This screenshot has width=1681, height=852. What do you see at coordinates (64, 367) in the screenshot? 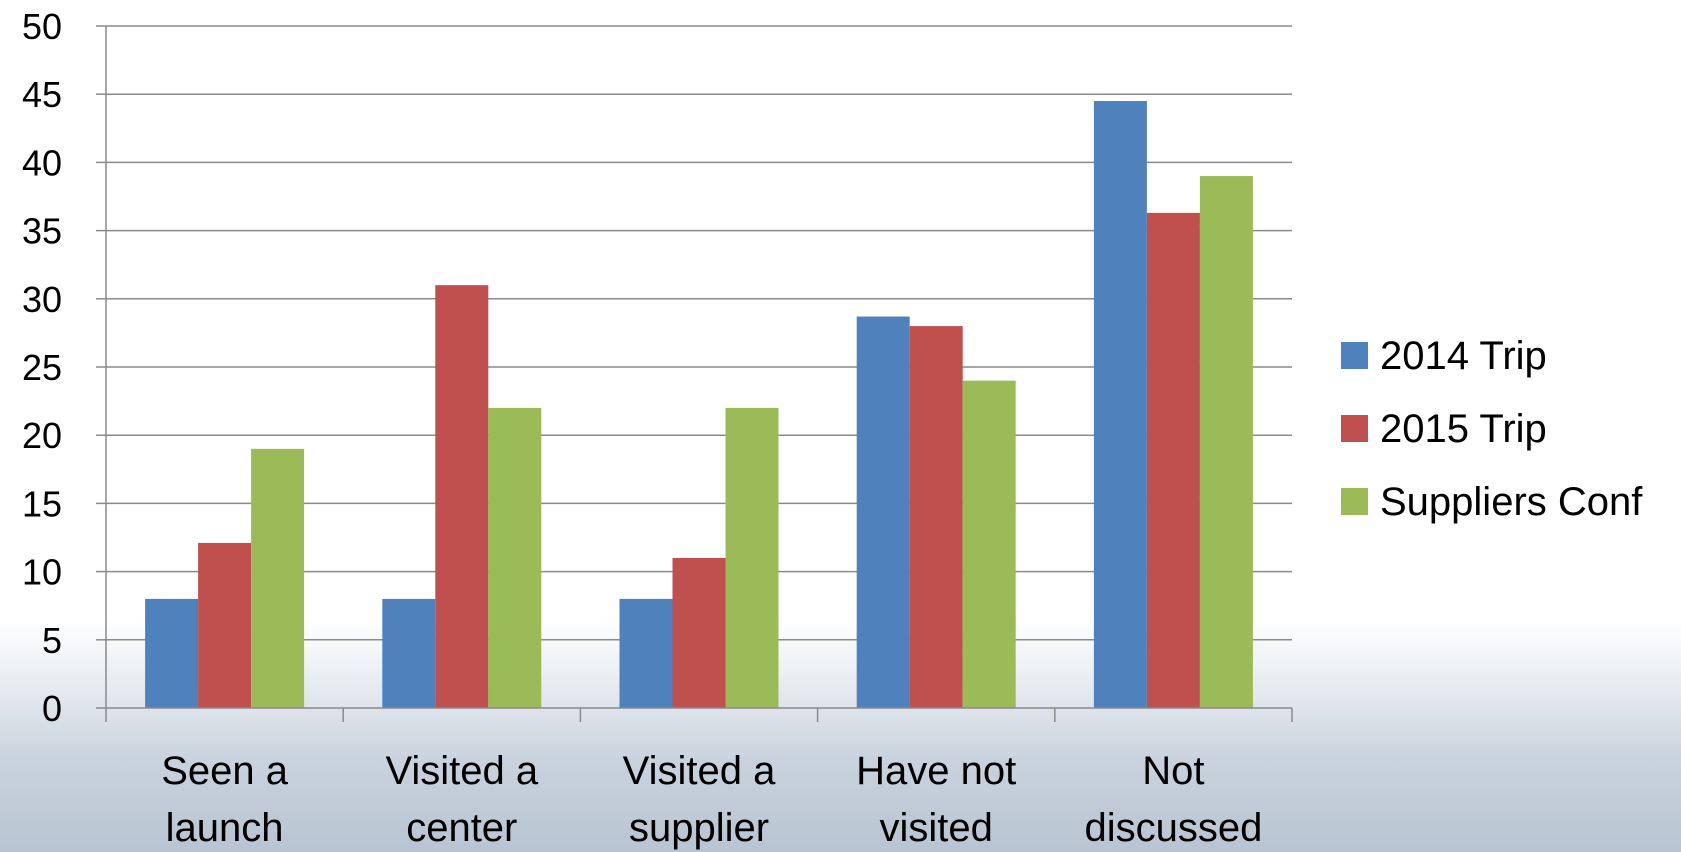
I see `y-axis-ticks: 0 5 10 15 20 25 30 35 40 45 50` at bounding box center [64, 367].